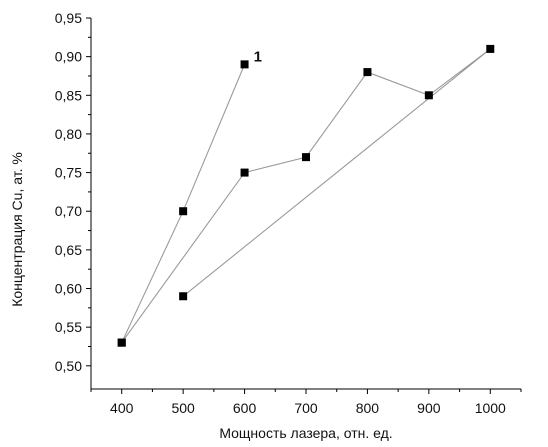 This screenshot has width=548, height=447. What do you see at coordinates (68, 95) in the screenshot?
I see `y-tick-label: 0,85` at bounding box center [68, 95].